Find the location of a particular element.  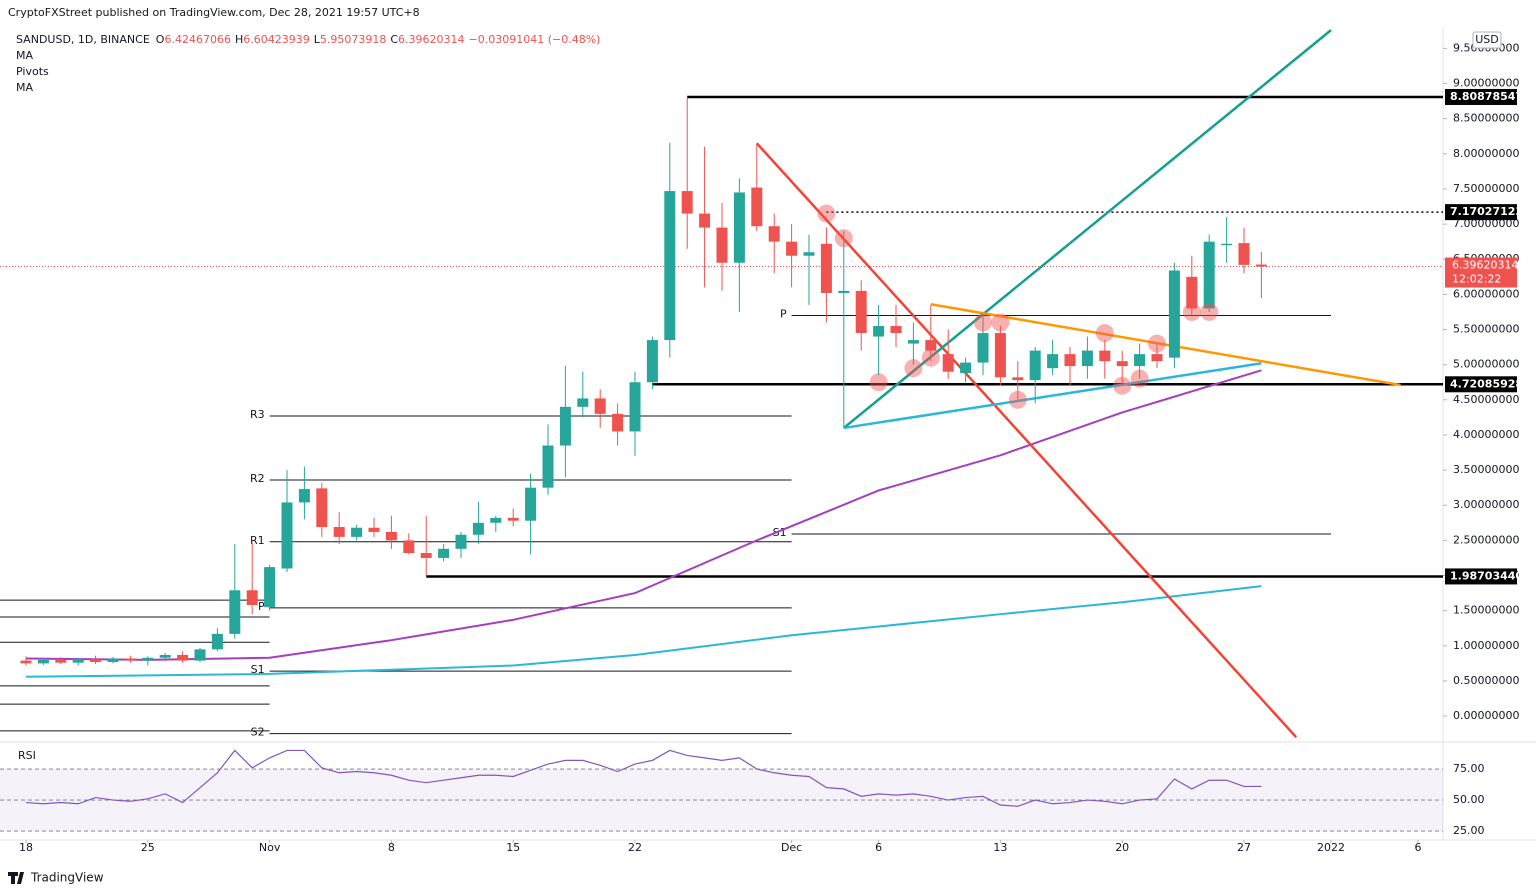

pivot-label: S2 is located at coordinates (258, 732).